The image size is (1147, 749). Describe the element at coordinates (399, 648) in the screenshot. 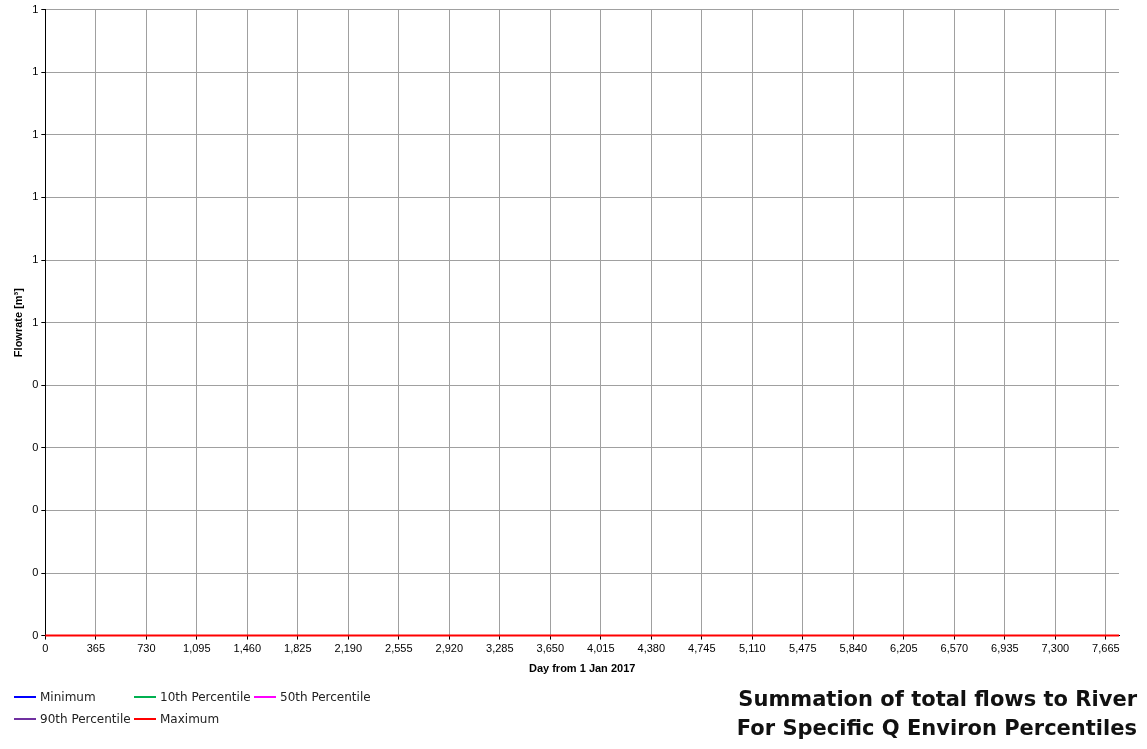

I see `x-tick-label: 2,555` at that location.